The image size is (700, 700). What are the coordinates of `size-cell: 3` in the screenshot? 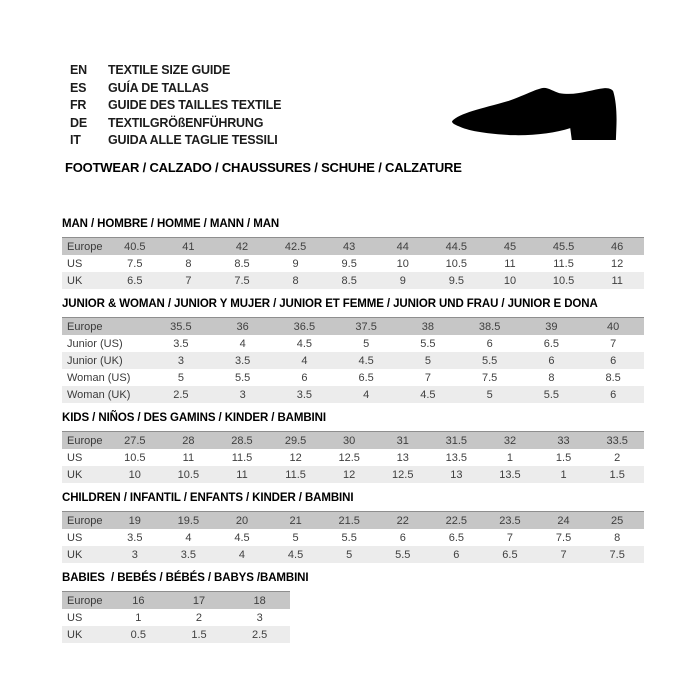 It's located at (259, 617).